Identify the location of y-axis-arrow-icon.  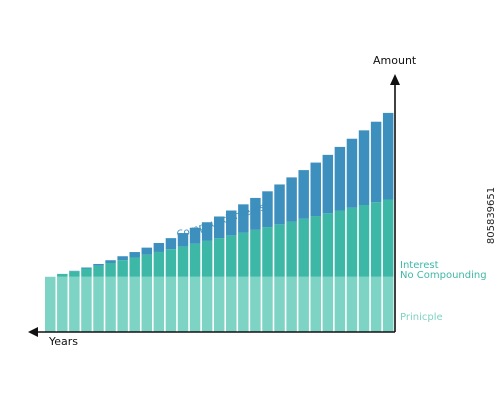
(395, 79).